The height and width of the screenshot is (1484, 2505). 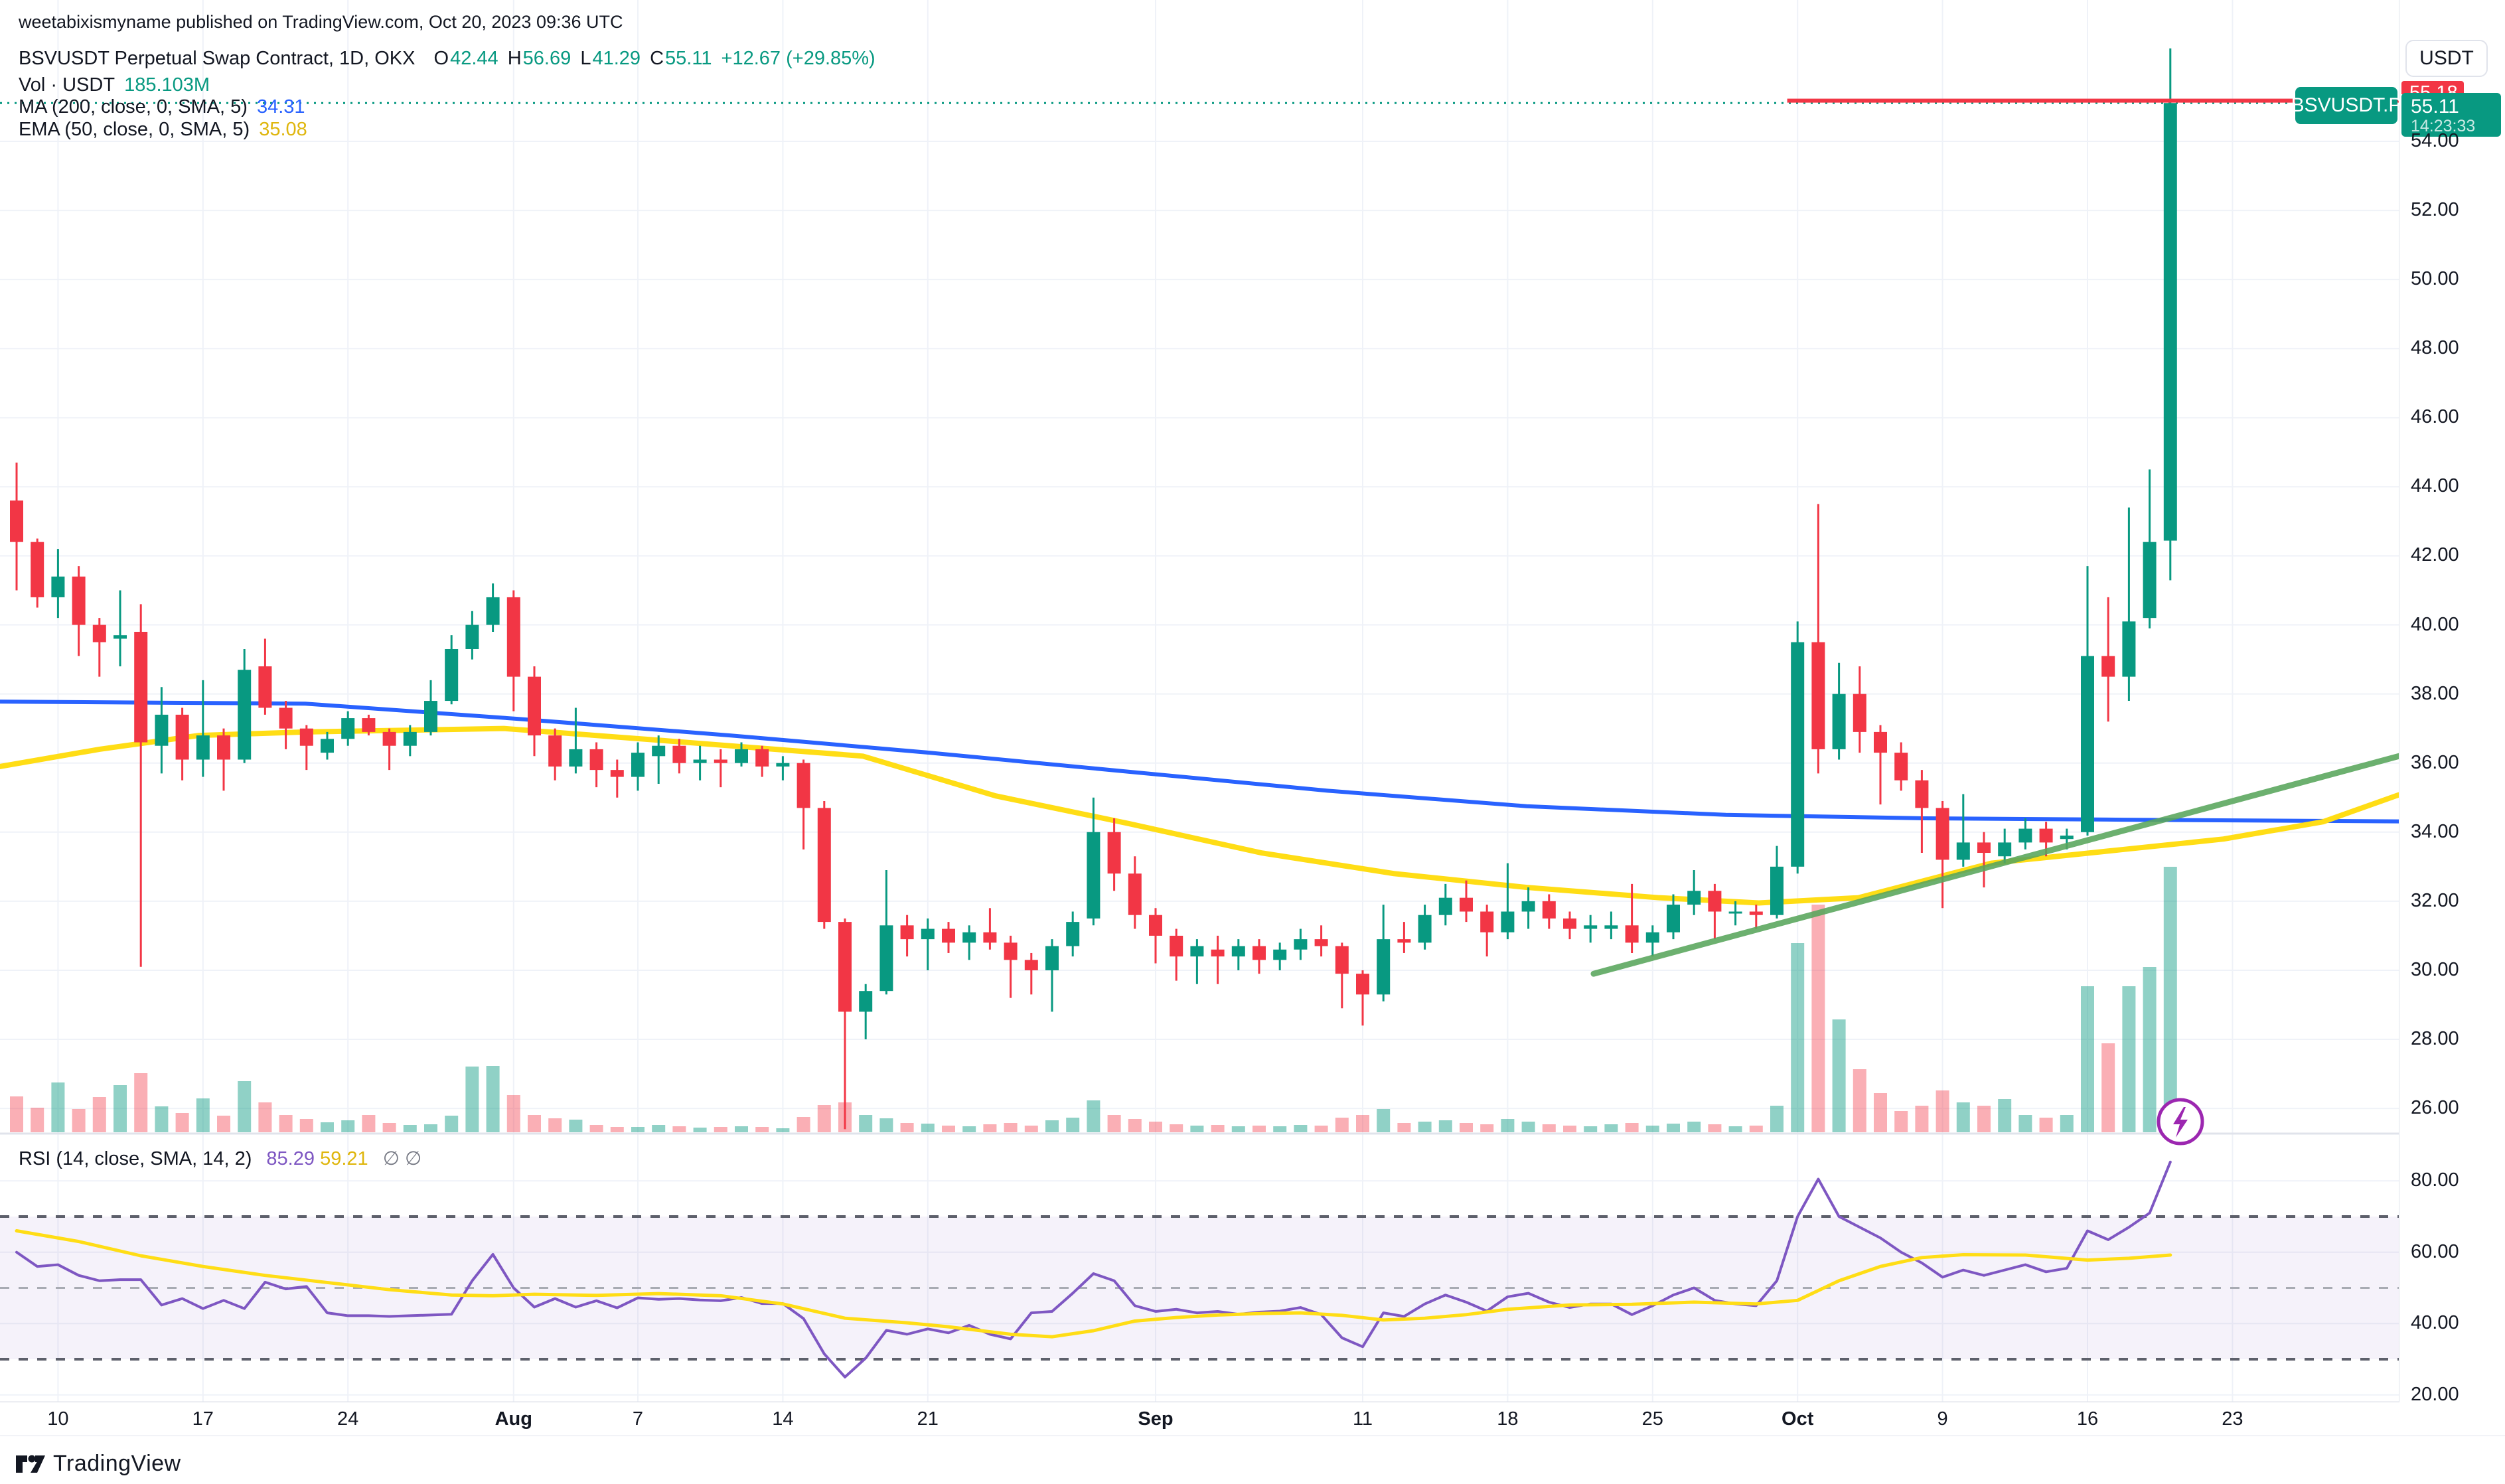 What do you see at coordinates (2435, 279) in the screenshot?
I see `price-tick-label: 50.00` at bounding box center [2435, 279].